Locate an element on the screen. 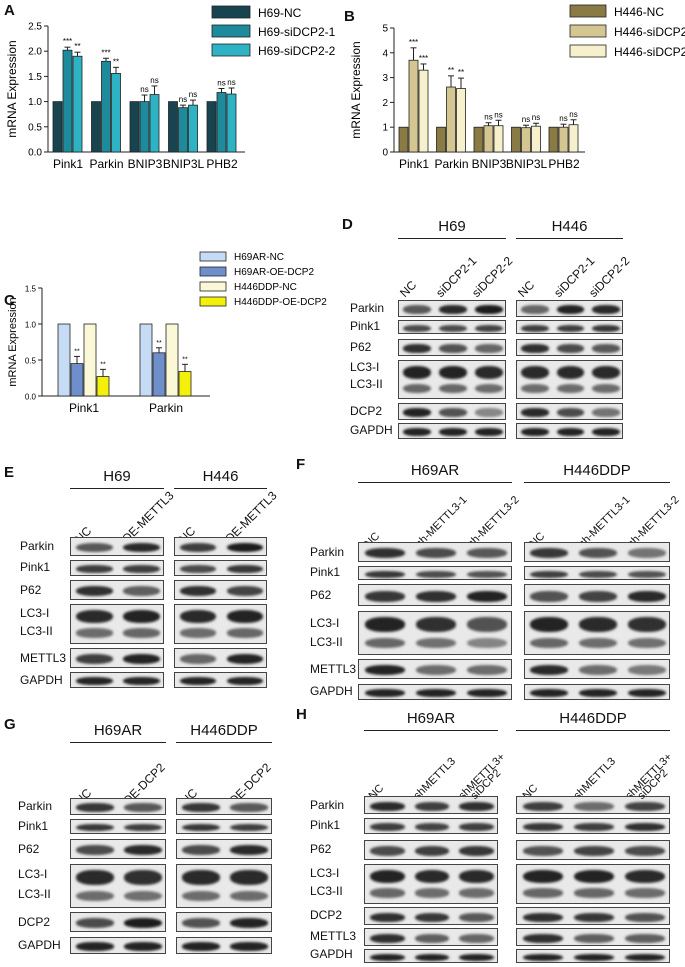  group-underline is located at coordinates (452, 238).